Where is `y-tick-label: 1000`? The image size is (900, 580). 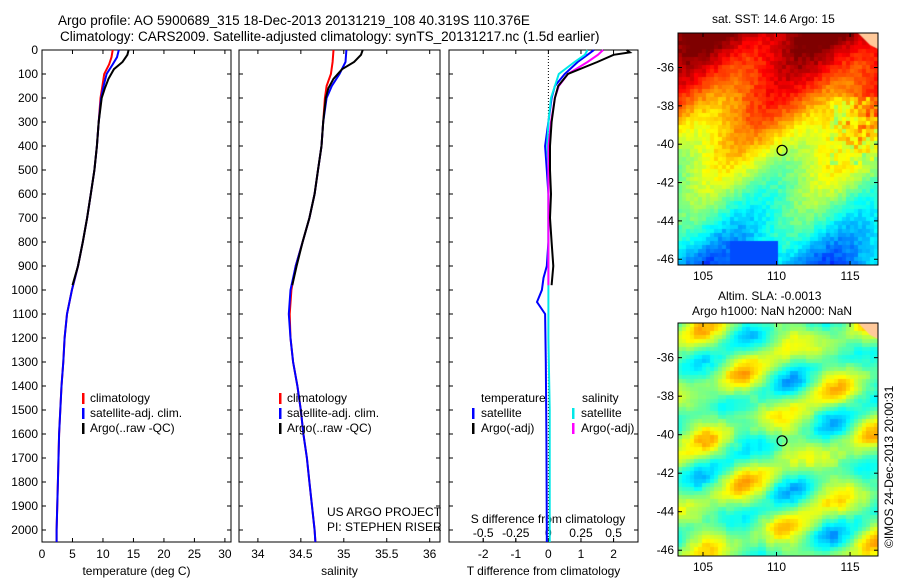 y-tick-label: 1000 is located at coordinates (24, 290).